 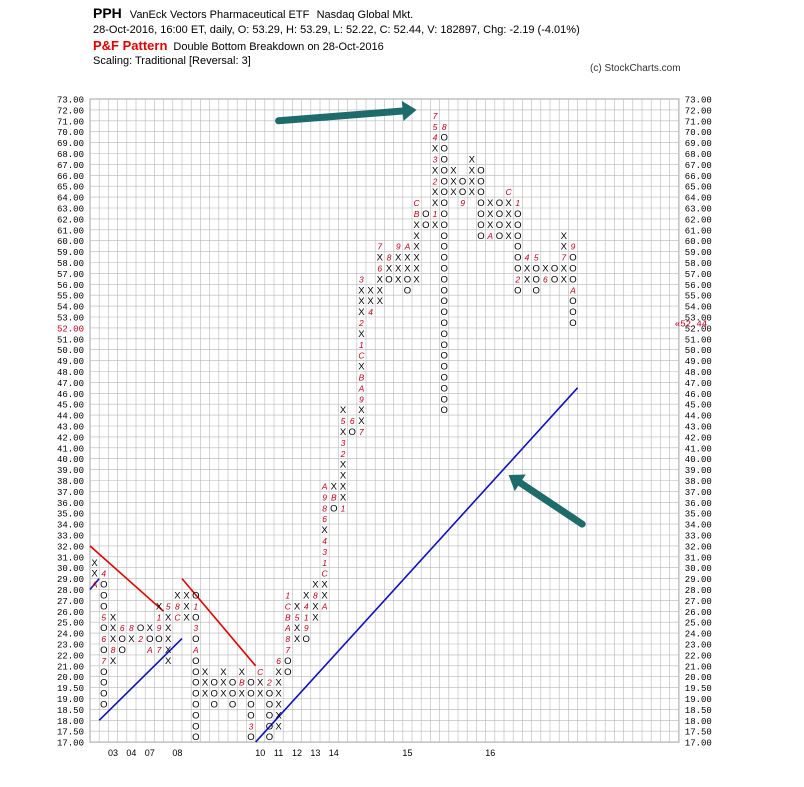 What do you see at coordinates (698, 253) in the screenshot?
I see `y-tick-label-right: 59.00` at bounding box center [698, 253].